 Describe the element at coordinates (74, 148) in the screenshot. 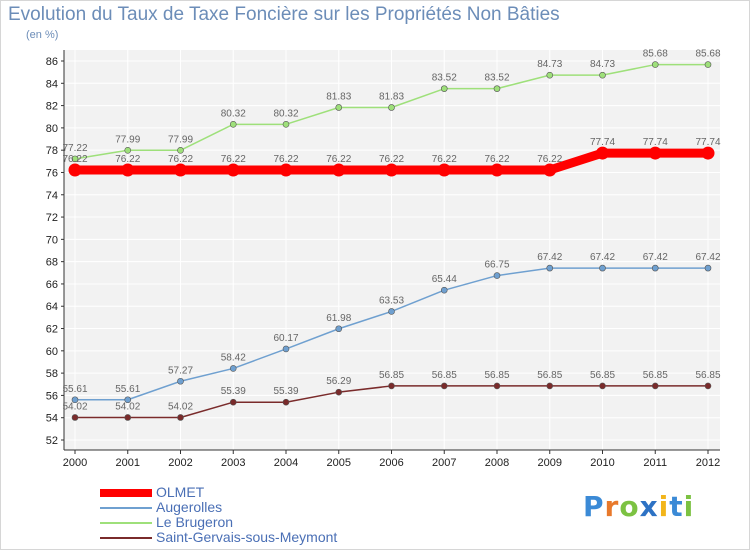

I see `data-label-le-brugeron: 77.22` at that location.